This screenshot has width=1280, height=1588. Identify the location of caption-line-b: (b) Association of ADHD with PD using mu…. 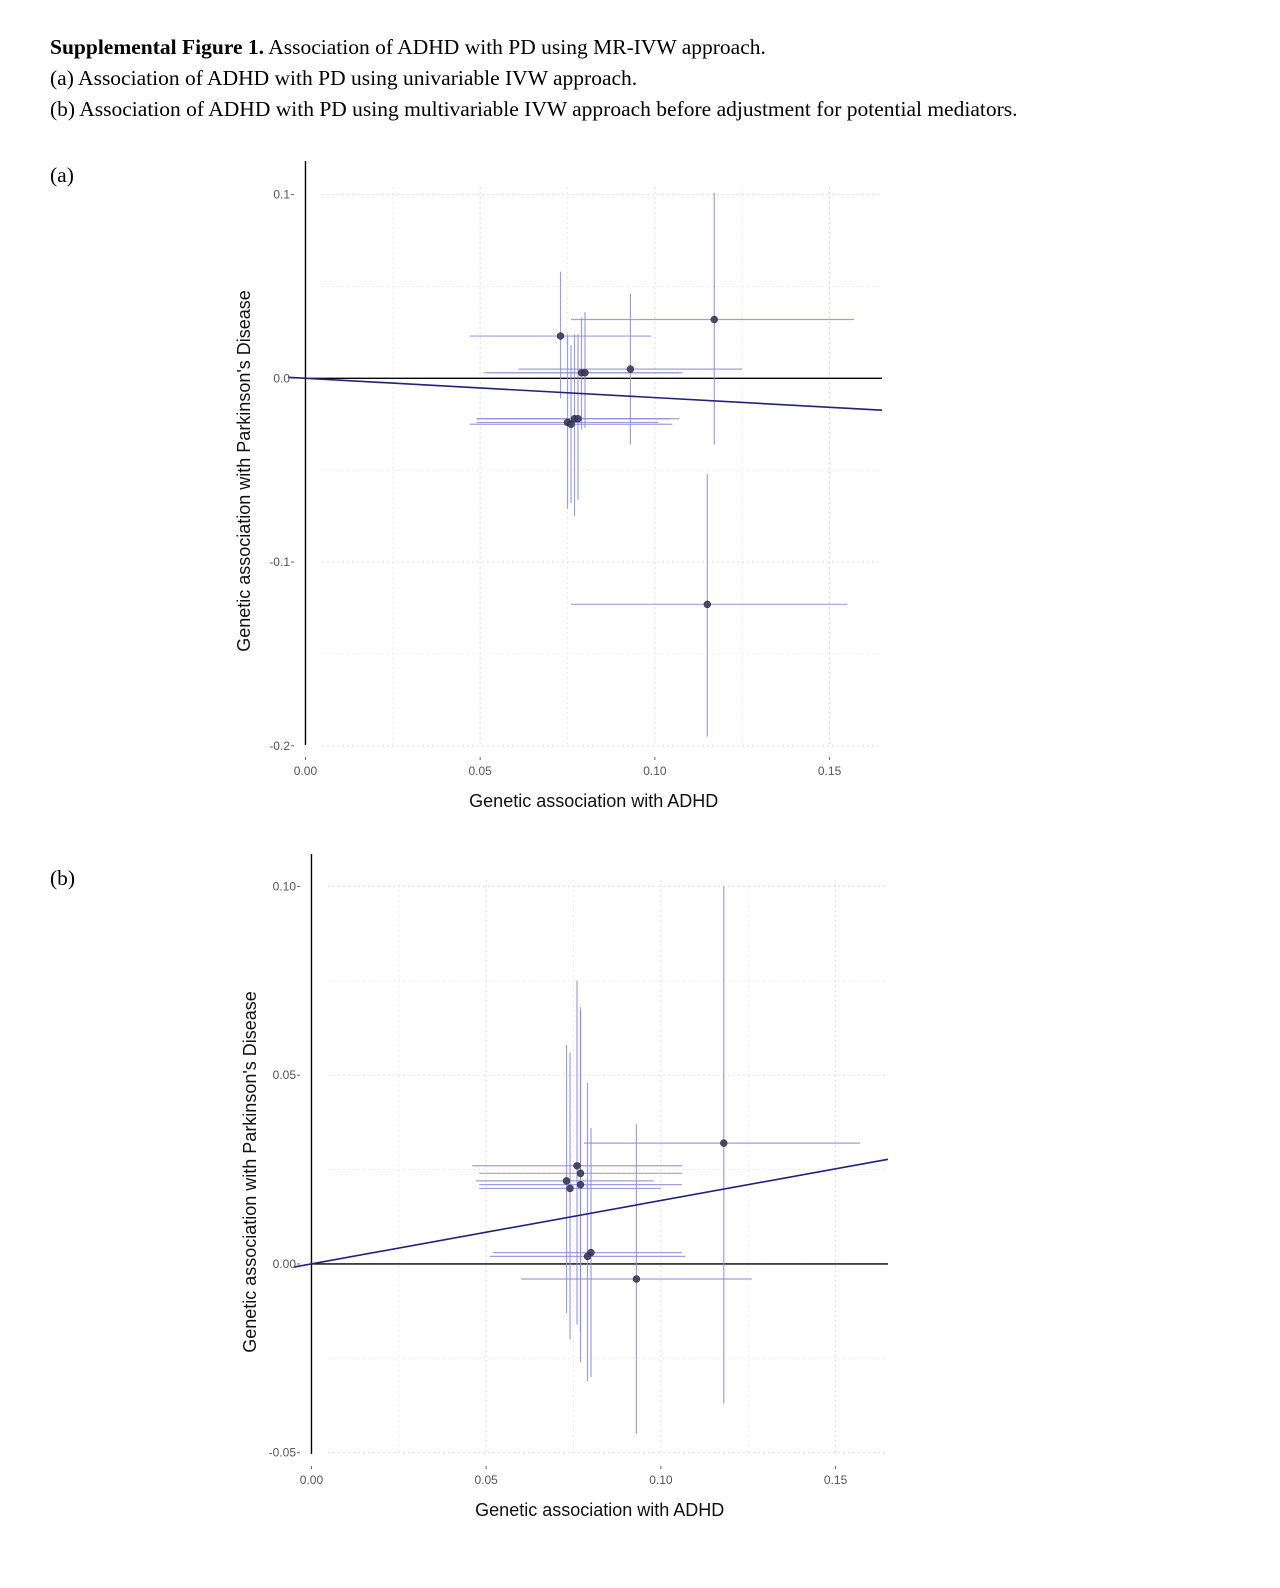
(534, 109).